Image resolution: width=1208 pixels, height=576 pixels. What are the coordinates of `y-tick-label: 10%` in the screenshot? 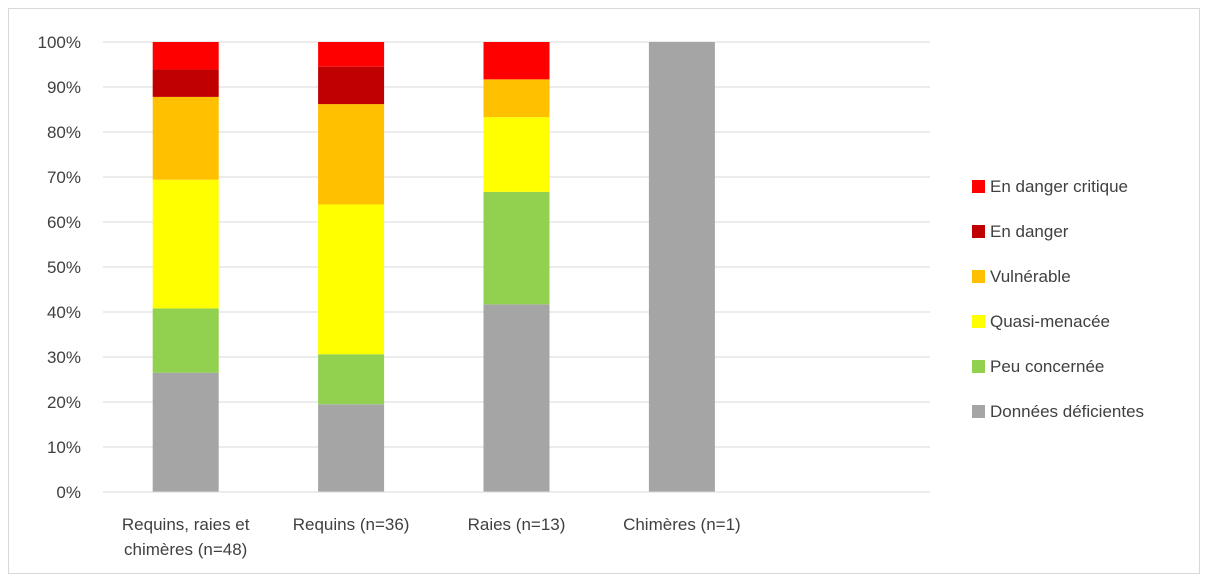 It's located at (64, 447).